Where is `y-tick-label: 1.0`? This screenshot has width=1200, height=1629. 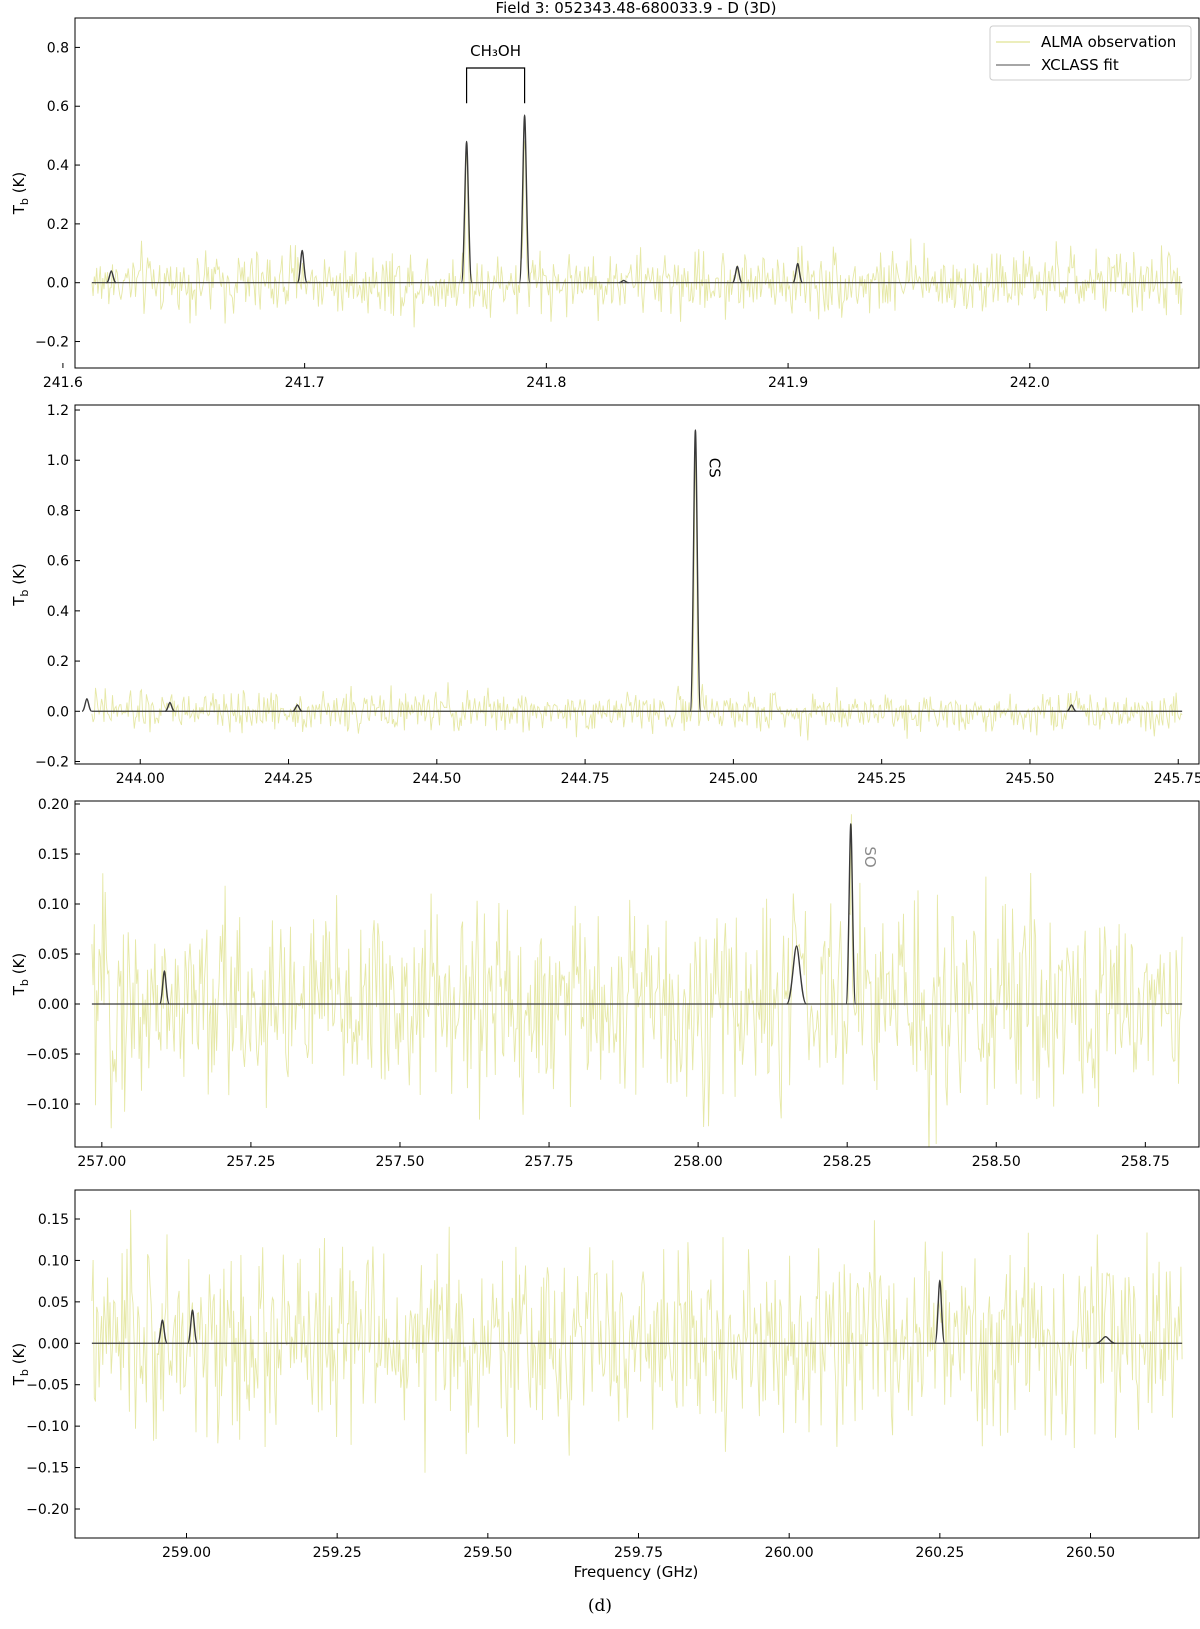 y-tick-label: 1.0 is located at coordinates (58, 461).